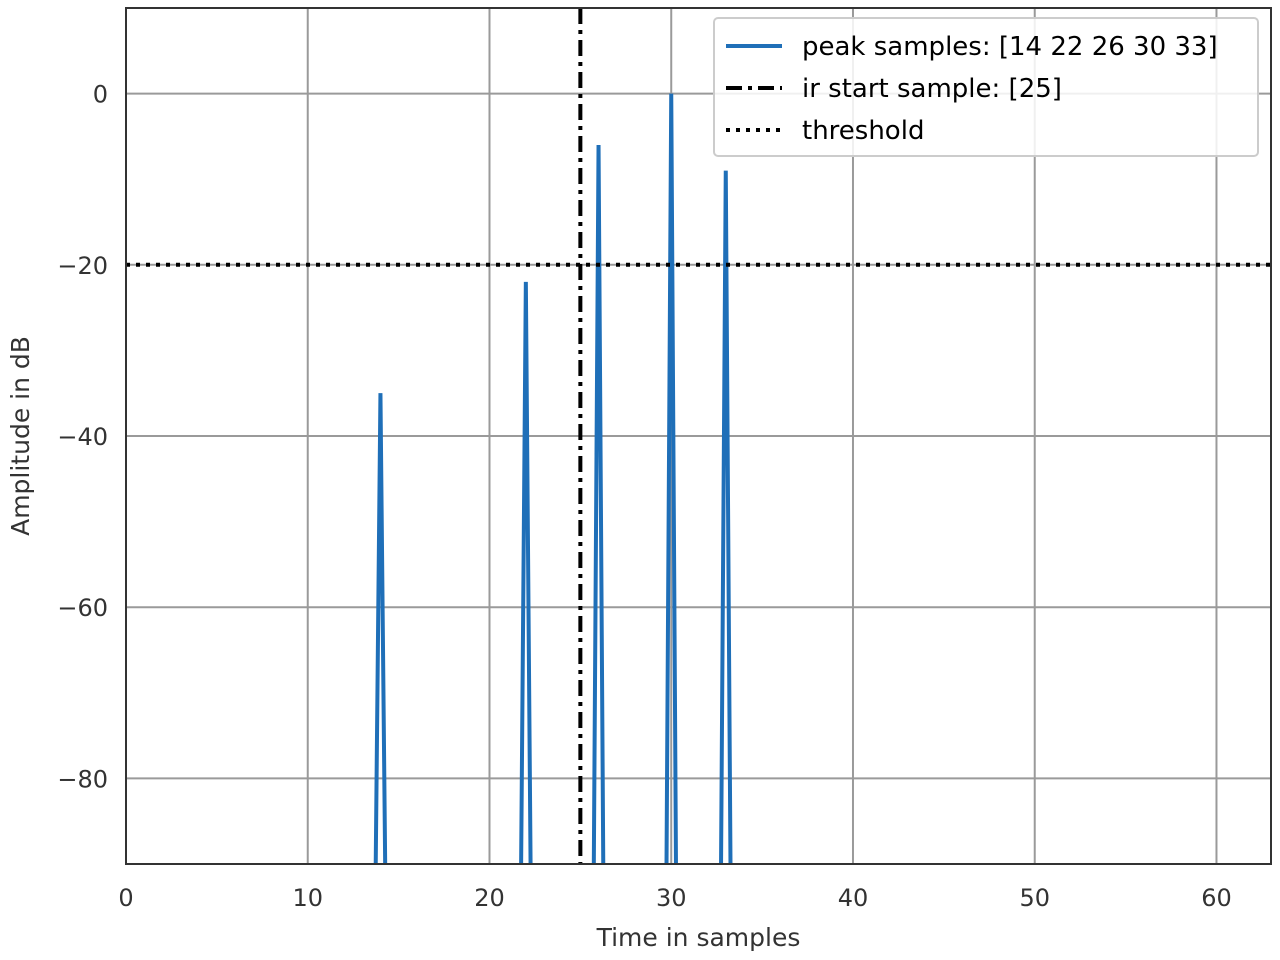 This screenshot has width=1280, height=960. What do you see at coordinates (1034, 898) in the screenshot?
I see `x-tick-label: 50` at bounding box center [1034, 898].